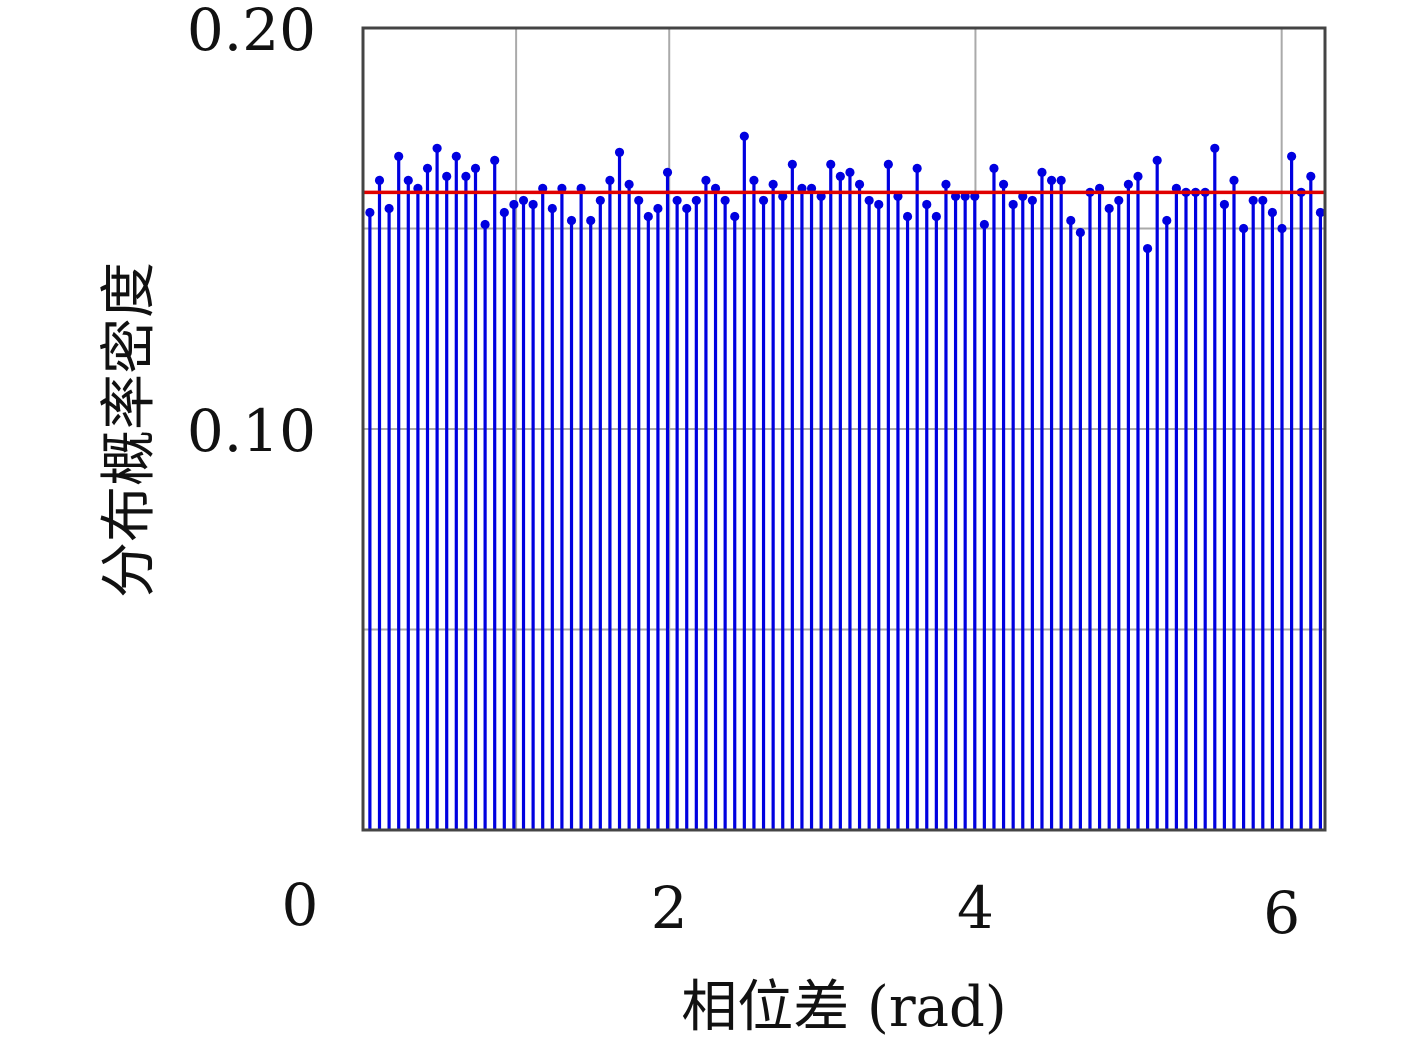  What do you see at coordinates (300, 905) in the screenshot?
I see `x-tick-label: 0` at bounding box center [300, 905].